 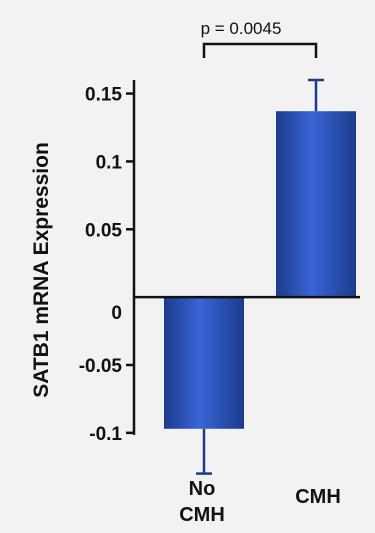 What do you see at coordinates (101, 366) in the screenshot?
I see `y-tick-label: -0.05` at bounding box center [101, 366].